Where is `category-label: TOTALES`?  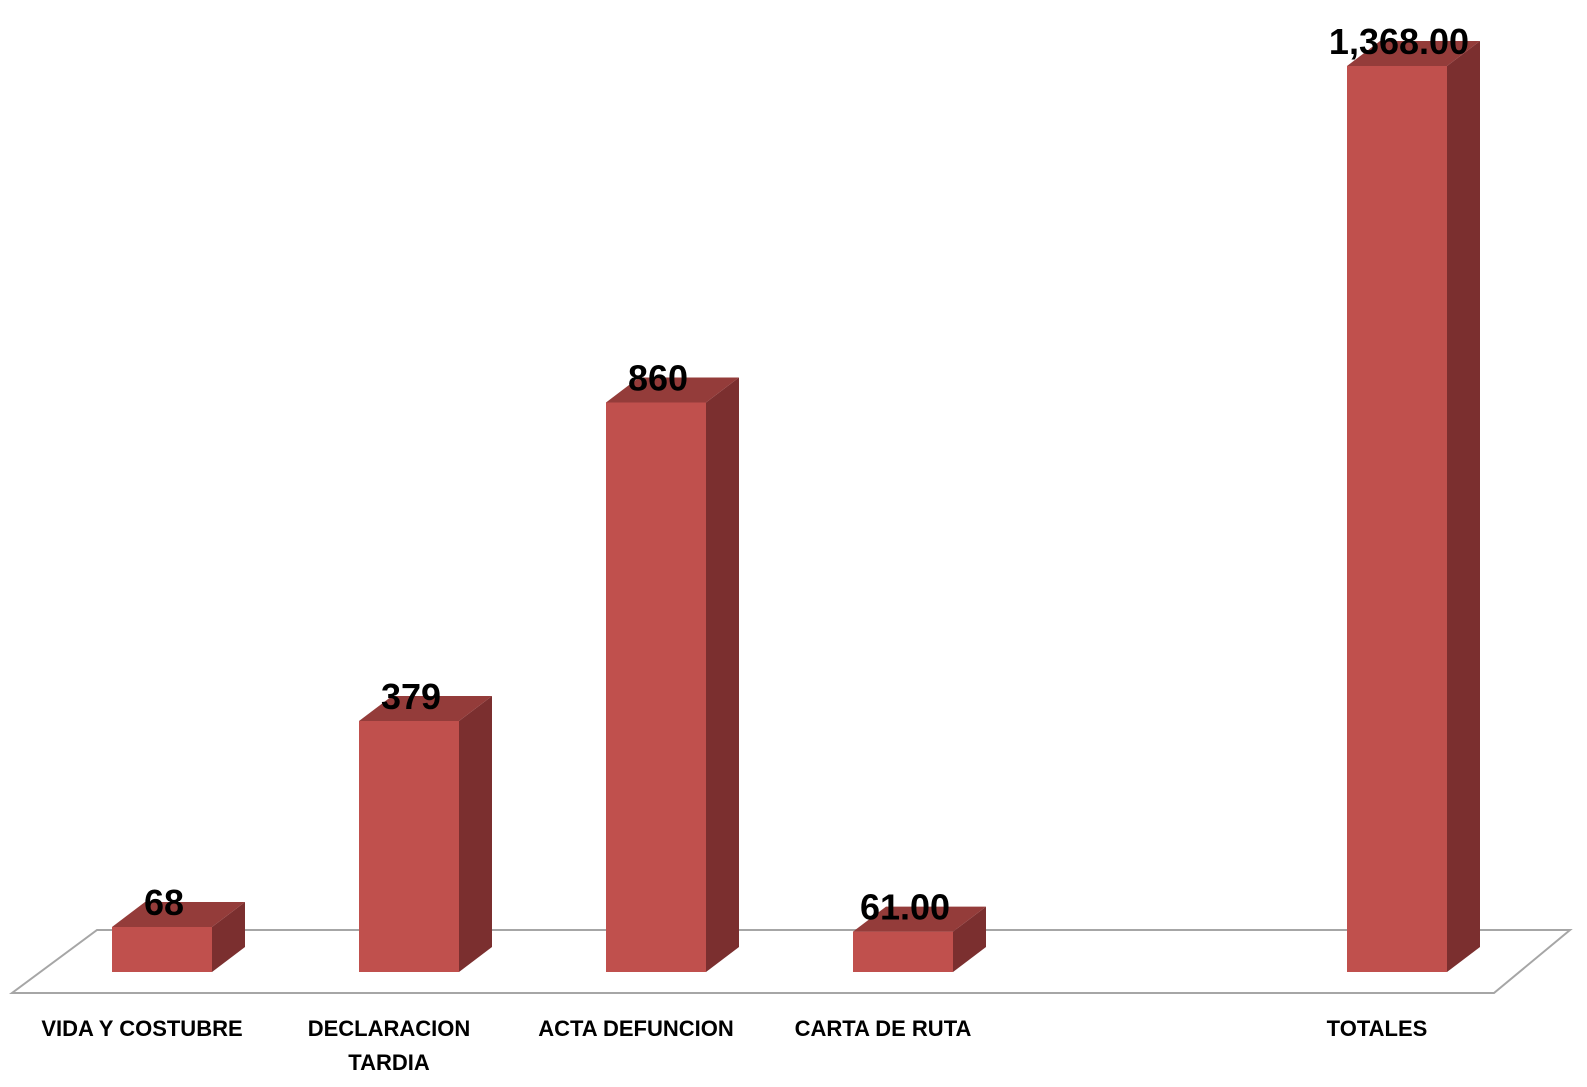 category-label: TOTALES is located at coordinates (1377, 1028).